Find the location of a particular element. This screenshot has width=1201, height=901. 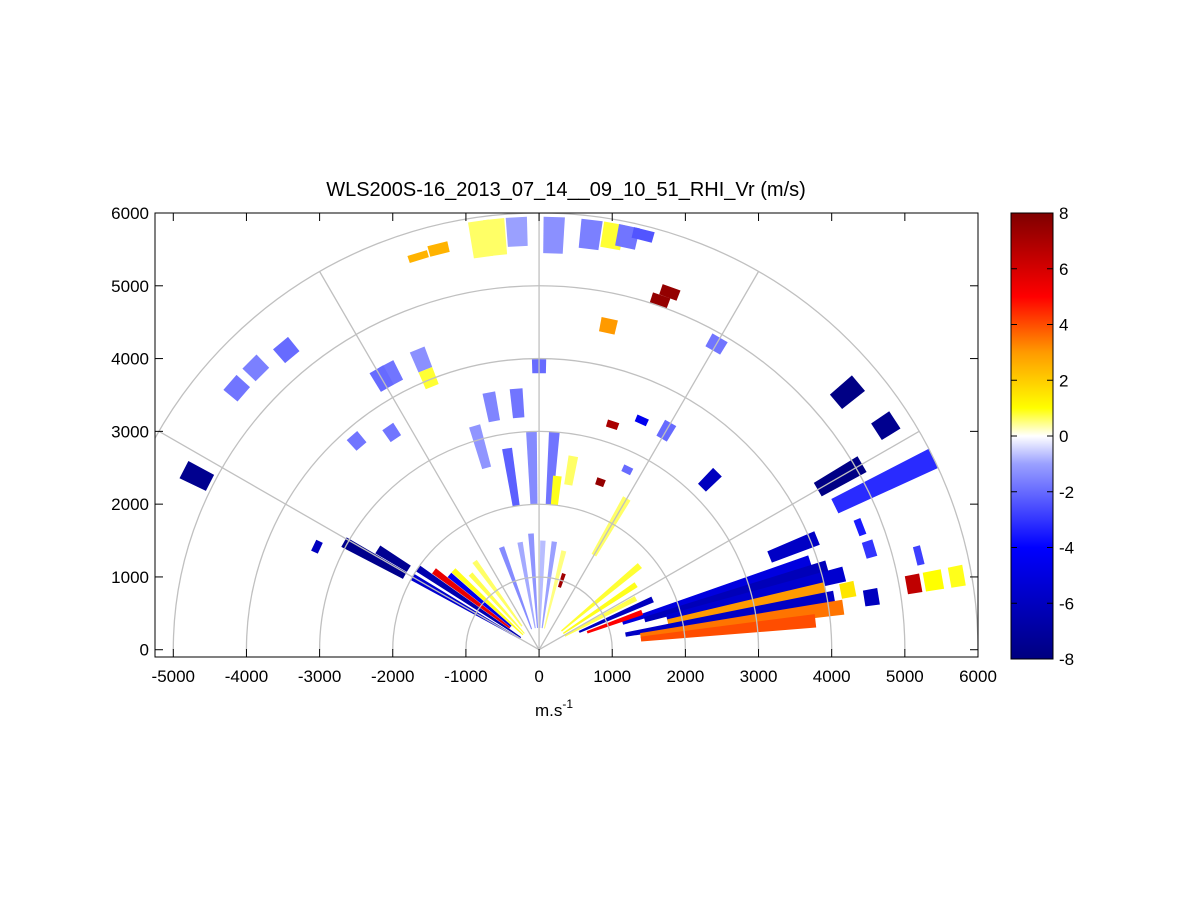

y-tick-label: 1000 is located at coordinates (130, 577).